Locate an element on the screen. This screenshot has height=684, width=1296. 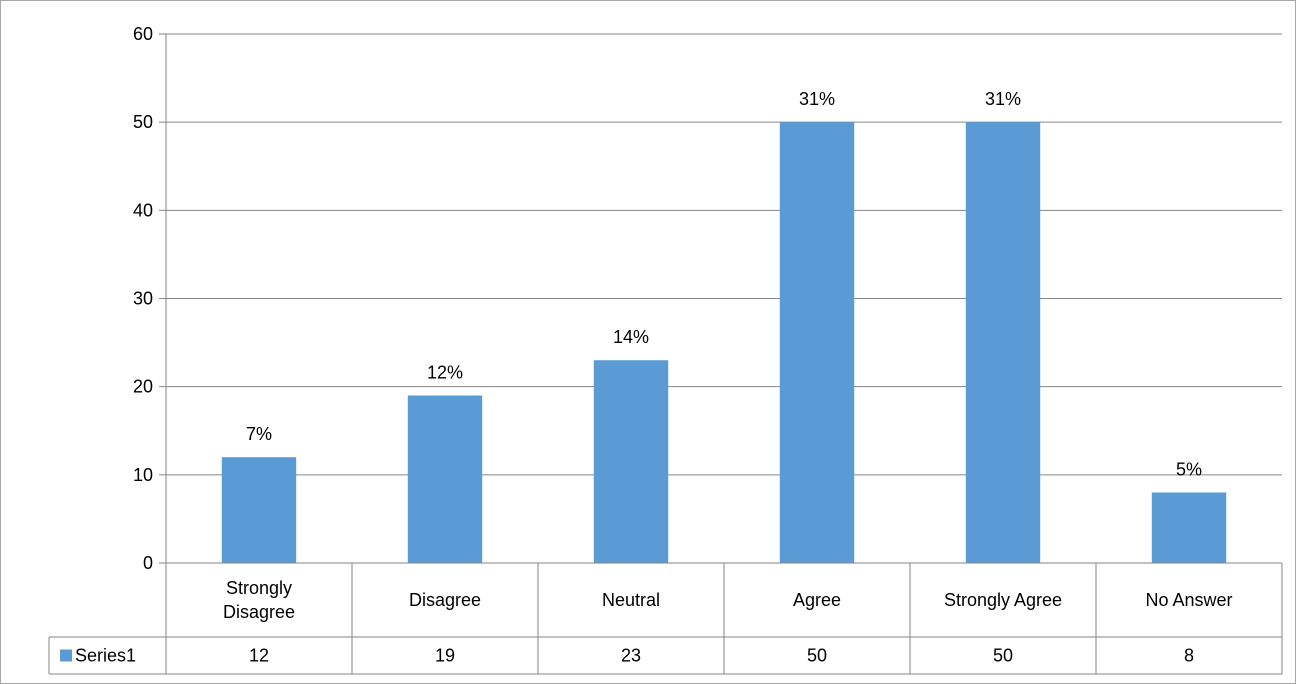
table-value: 23 is located at coordinates (631, 656).